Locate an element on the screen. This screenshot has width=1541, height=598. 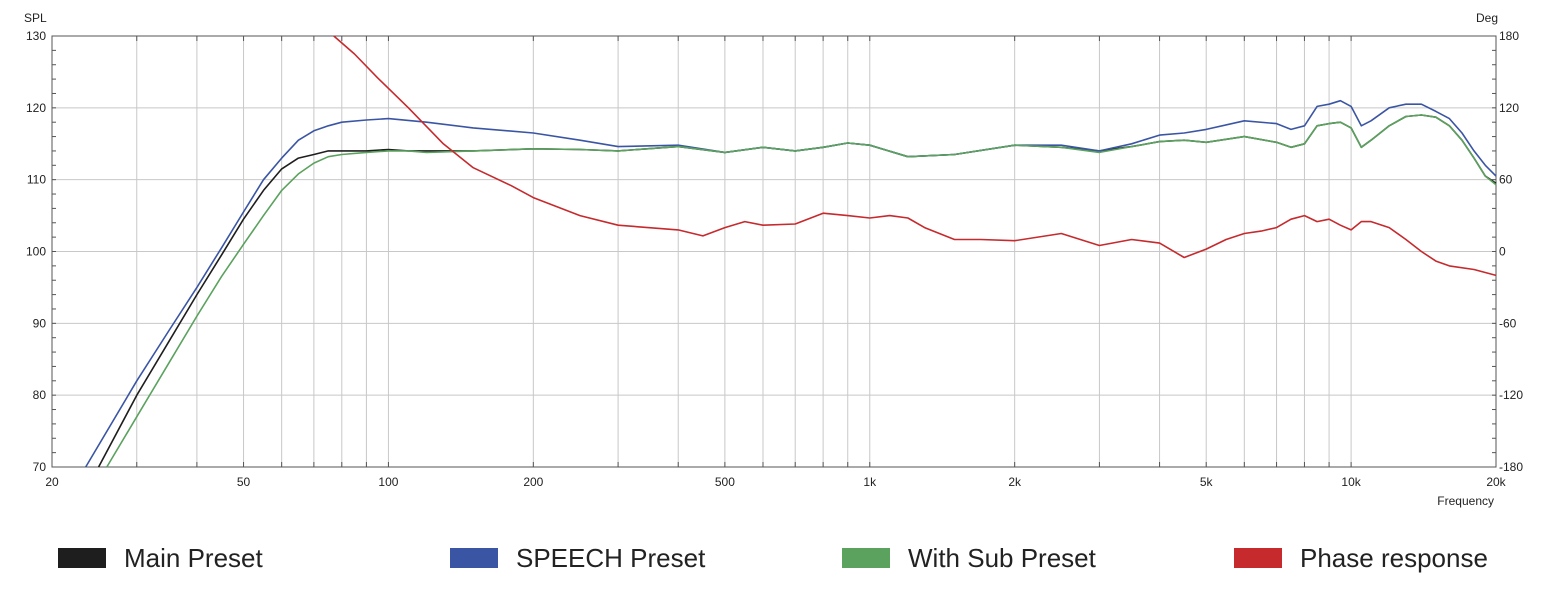
legend-swatch-main-preset is located at coordinates (82, 558).